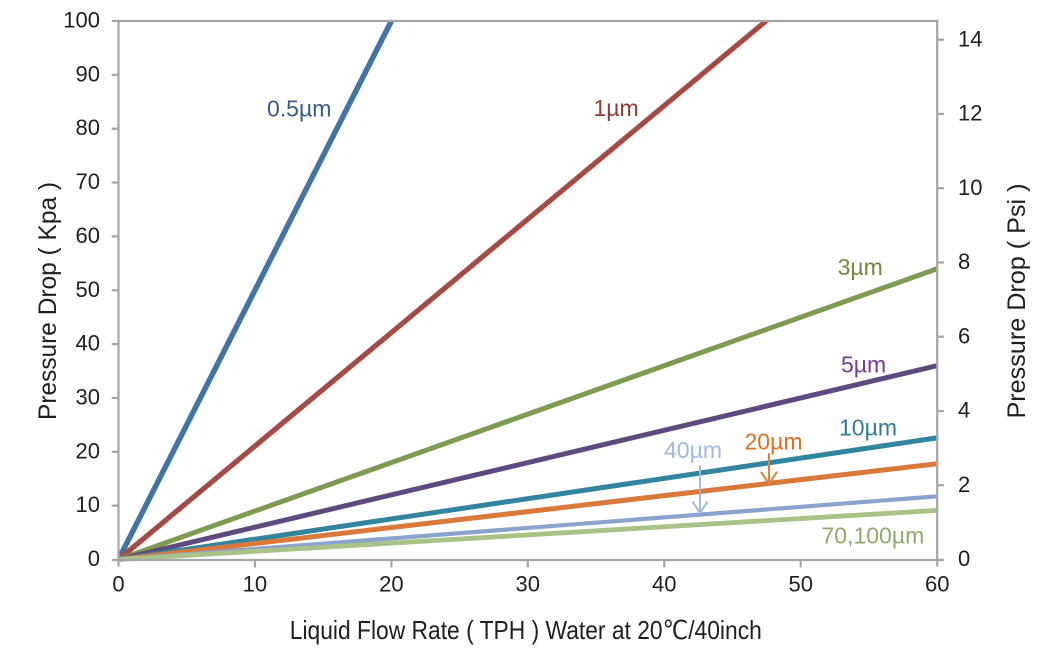 The width and height of the screenshot is (1058, 664). Describe the element at coordinates (774, 442) in the screenshot. I see `svg-text: 20µm` at that location.